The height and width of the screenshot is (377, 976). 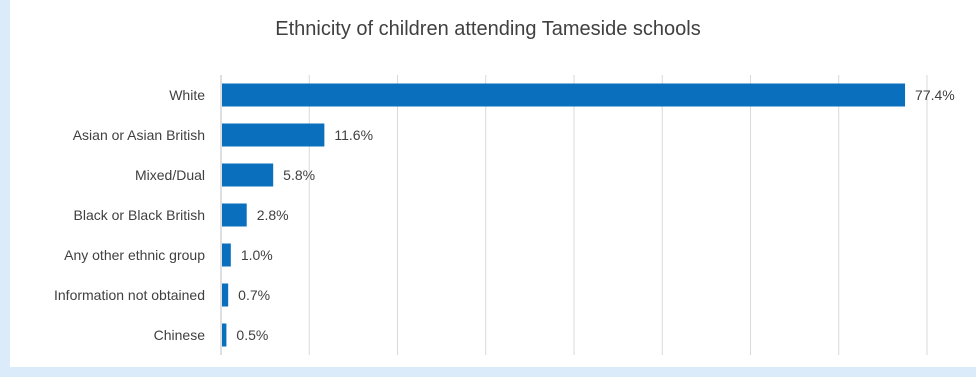 What do you see at coordinates (180, 335) in the screenshot?
I see `category-label: Chinese` at bounding box center [180, 335].